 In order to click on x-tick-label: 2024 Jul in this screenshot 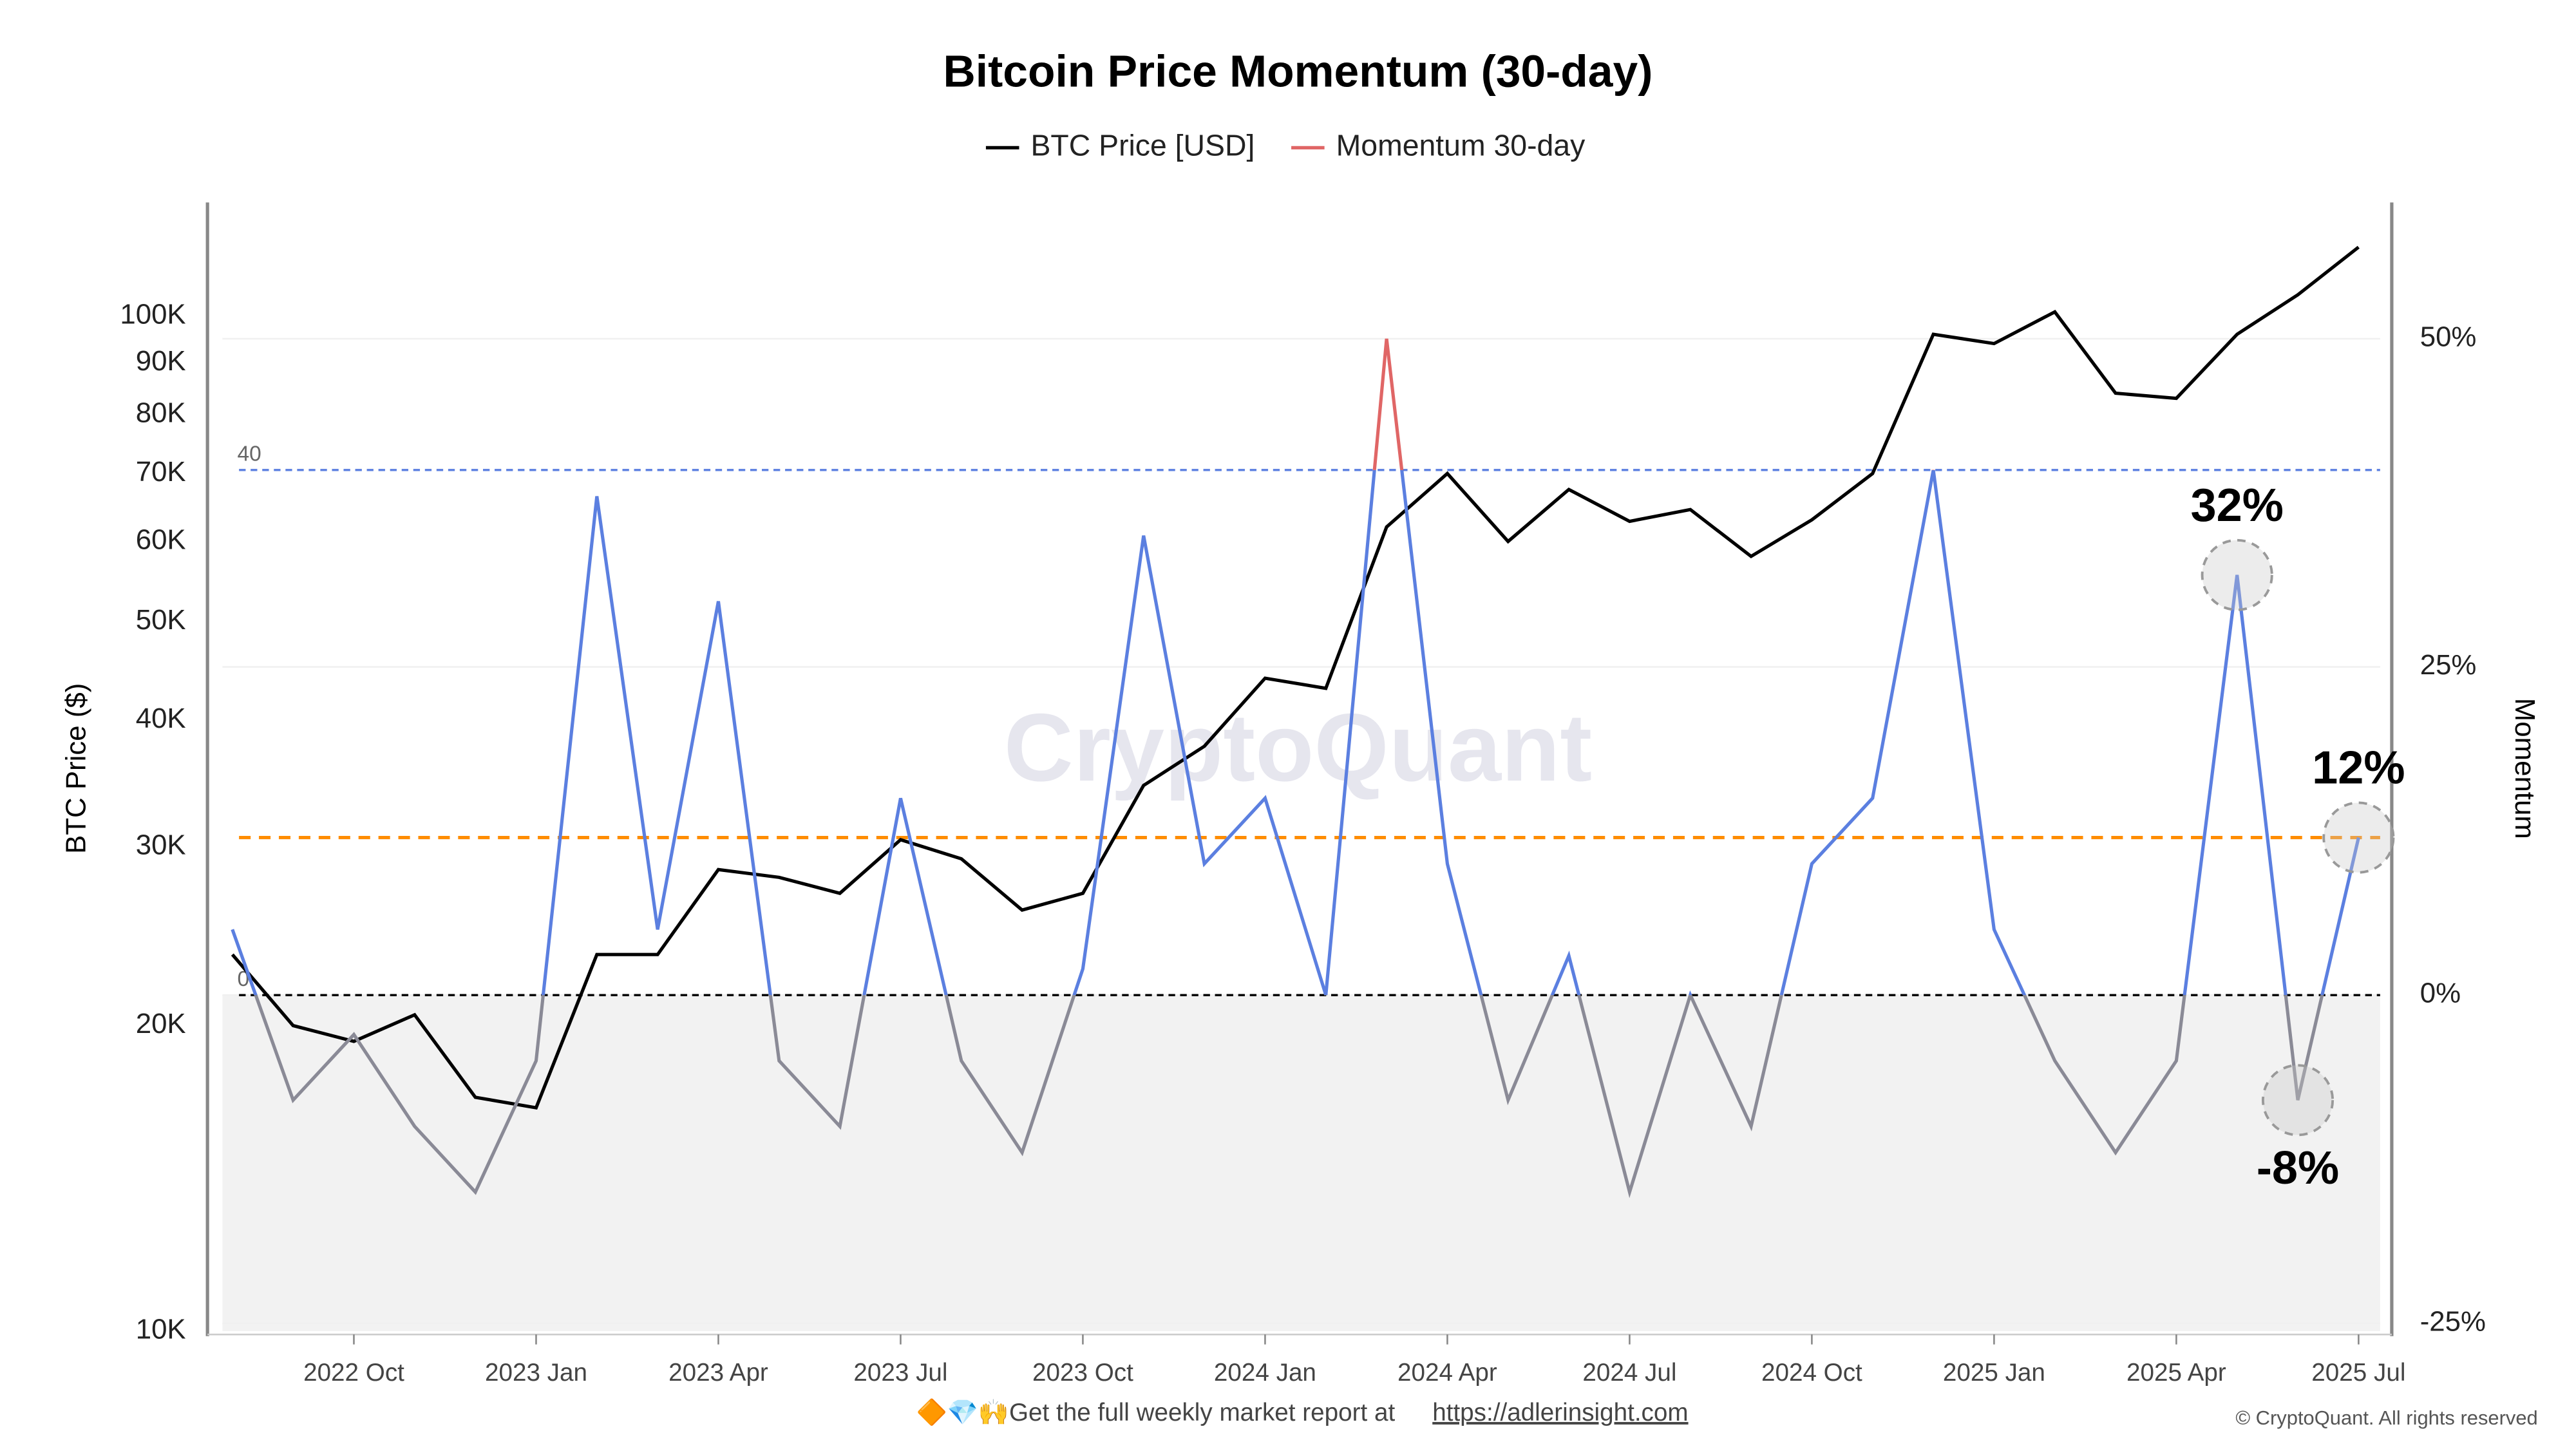, I will do `click(1629, 1373)`.